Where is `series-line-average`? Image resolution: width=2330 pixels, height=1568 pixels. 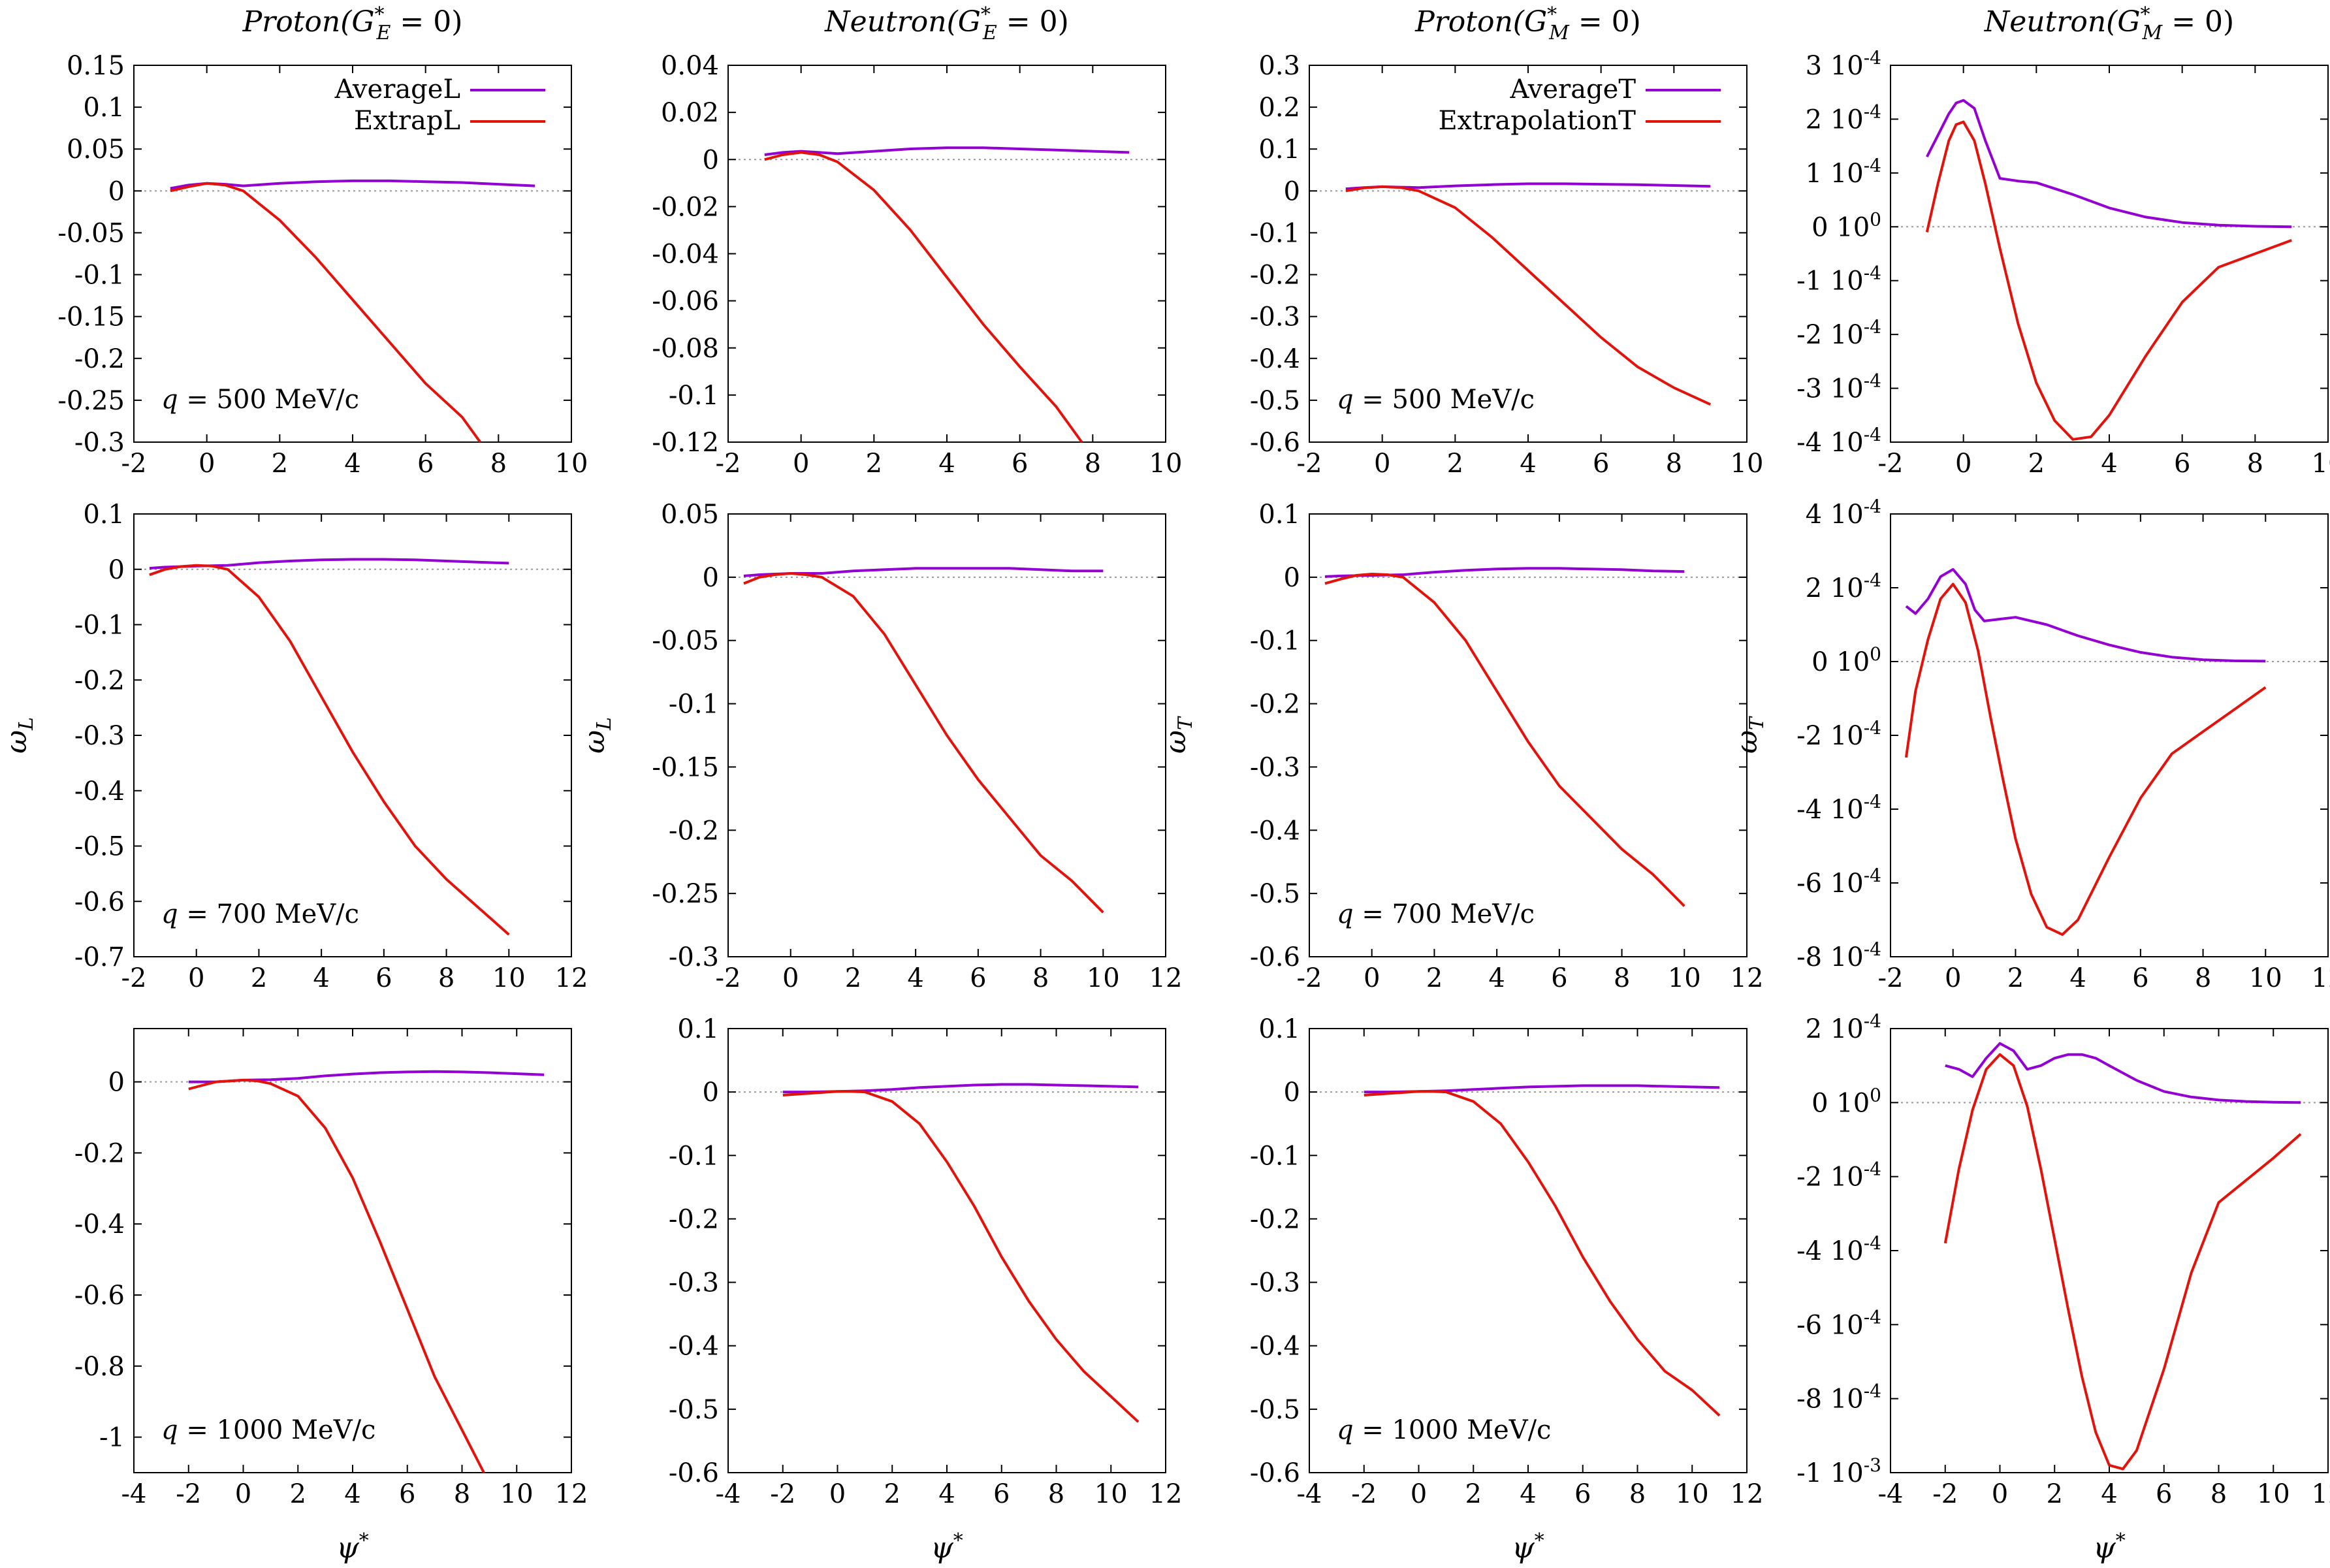 series-line-average is located at coordinates (2085, 615).